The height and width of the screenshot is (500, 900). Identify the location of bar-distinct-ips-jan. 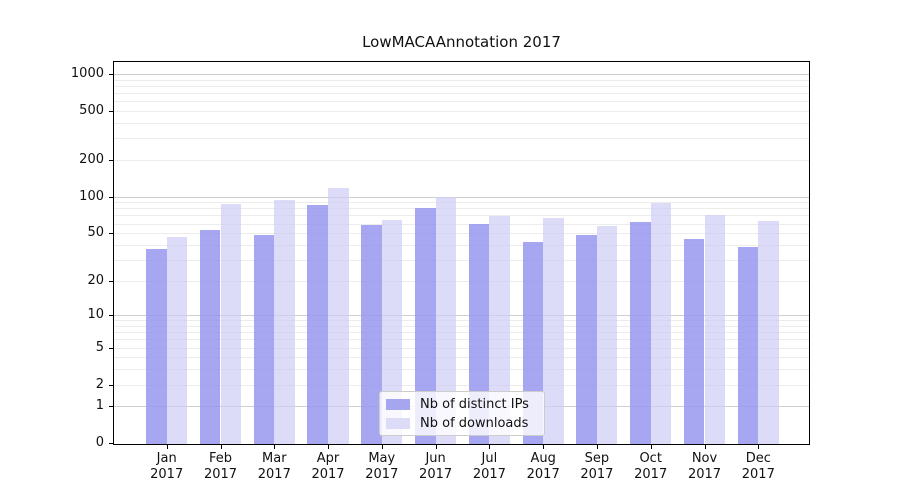
(156, 346).